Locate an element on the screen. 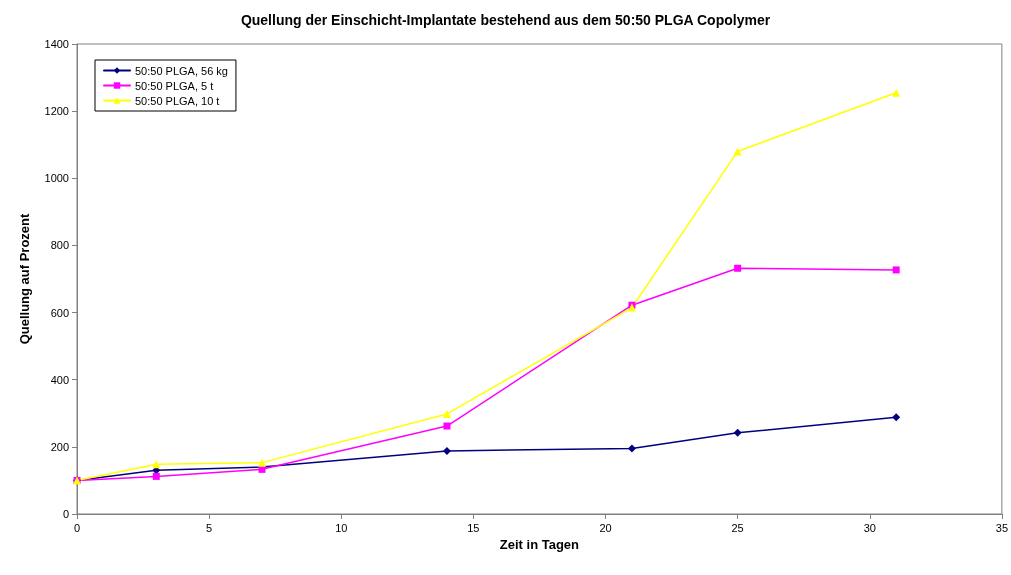 The width and height of the screenshot is (1011, 575). y-tick-label: 0 is located at coordinates (65, 514).